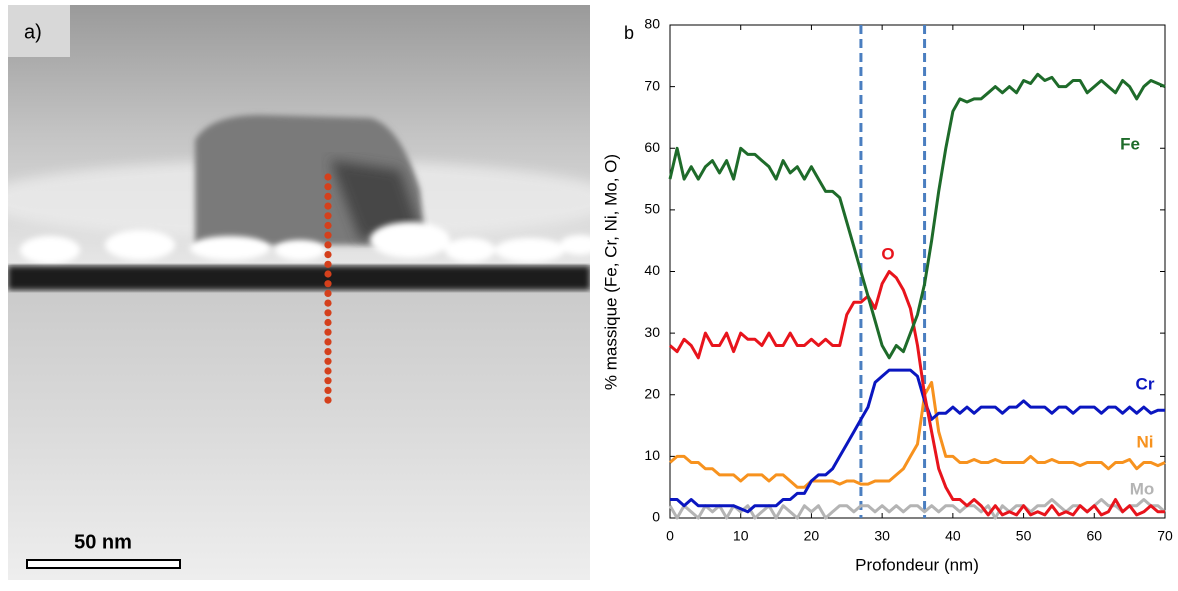 The image size is (1178, 591). Describe the element at coordinates (103, 542) in the screenshot. I see `scale-bar-label: 50 nm` at that location.